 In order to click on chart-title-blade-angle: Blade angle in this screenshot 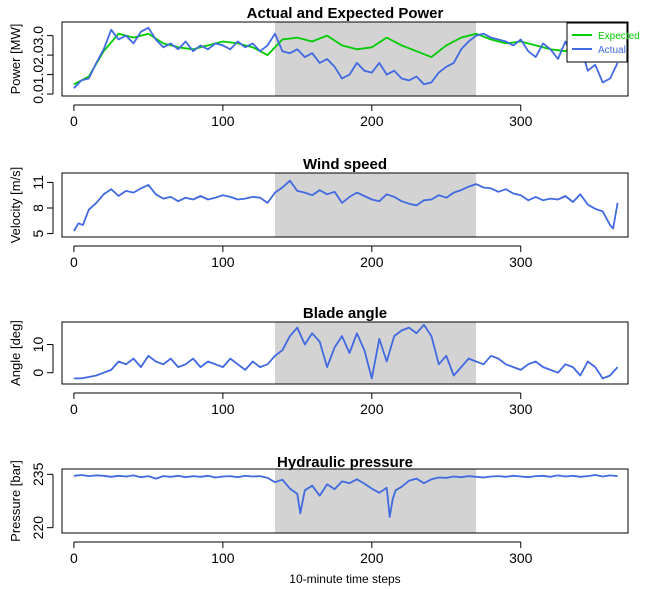, I will do `click(345, 313)`.